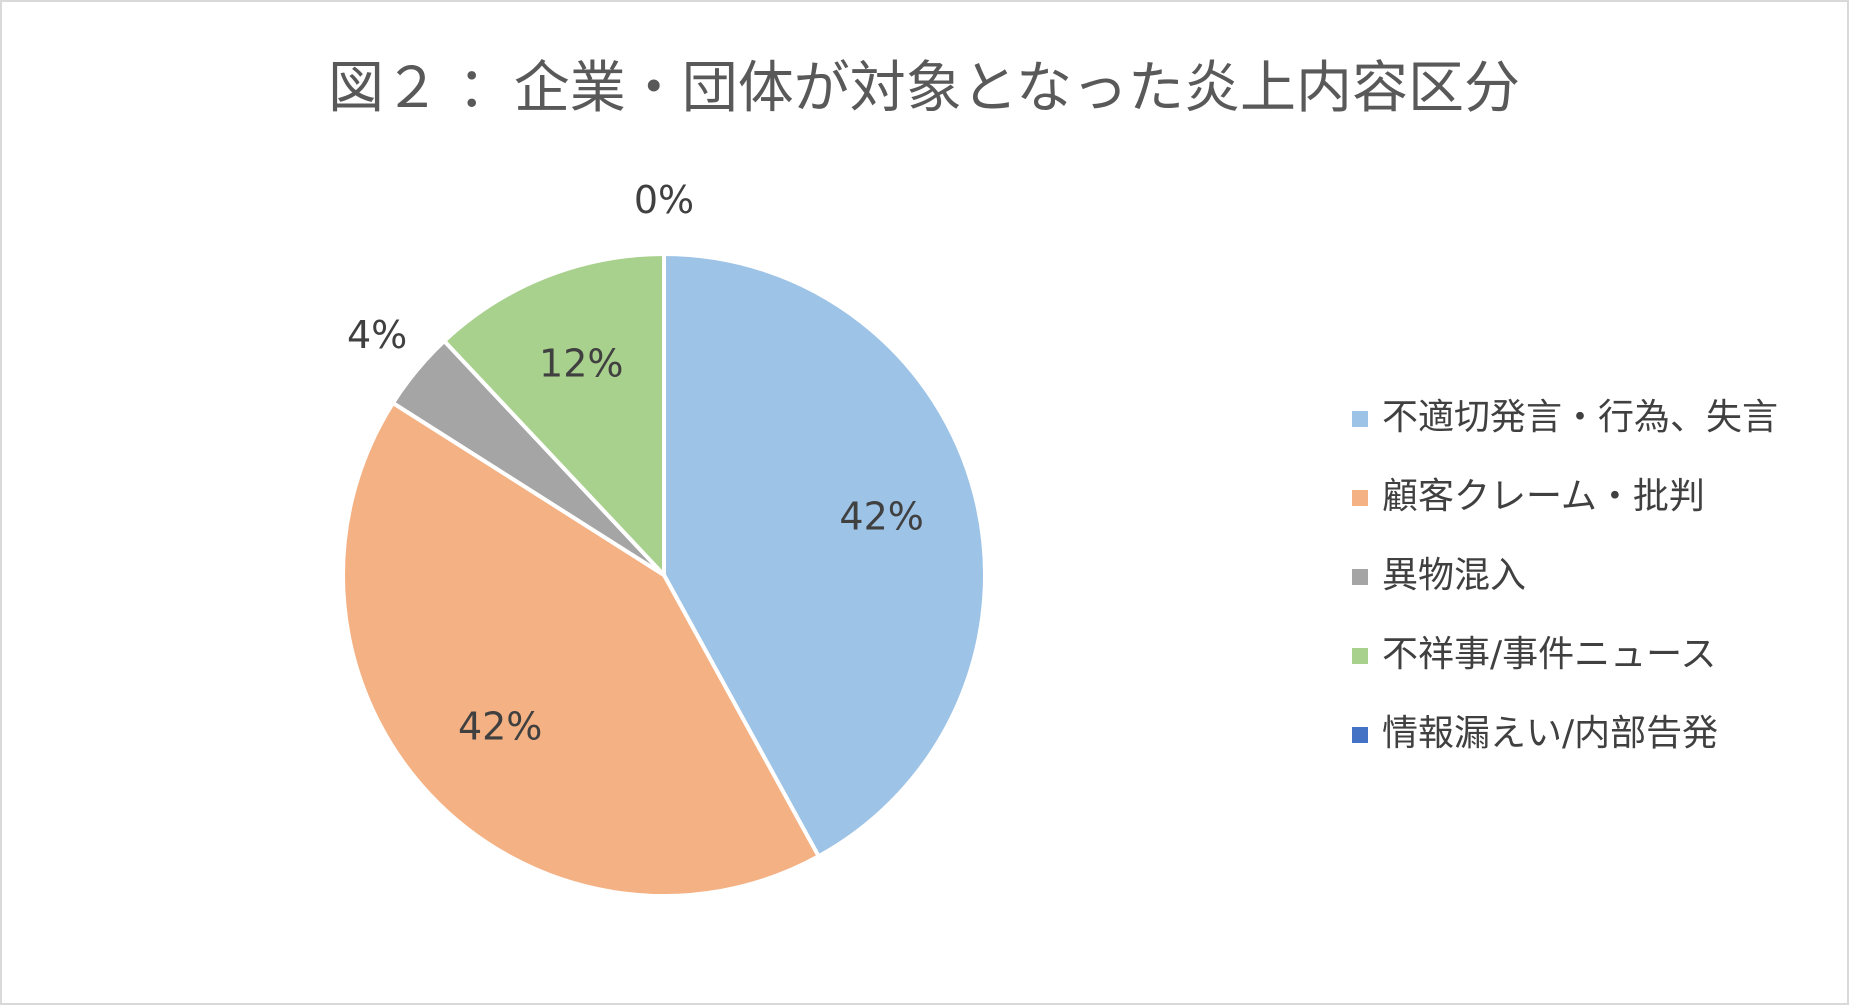 The width and height of the screenshot is (1849, 1005). Describe the element at coordinates (1580, 417) in the screenshot. I see `legend-label: 不適切発言・行為、失言` at that location.